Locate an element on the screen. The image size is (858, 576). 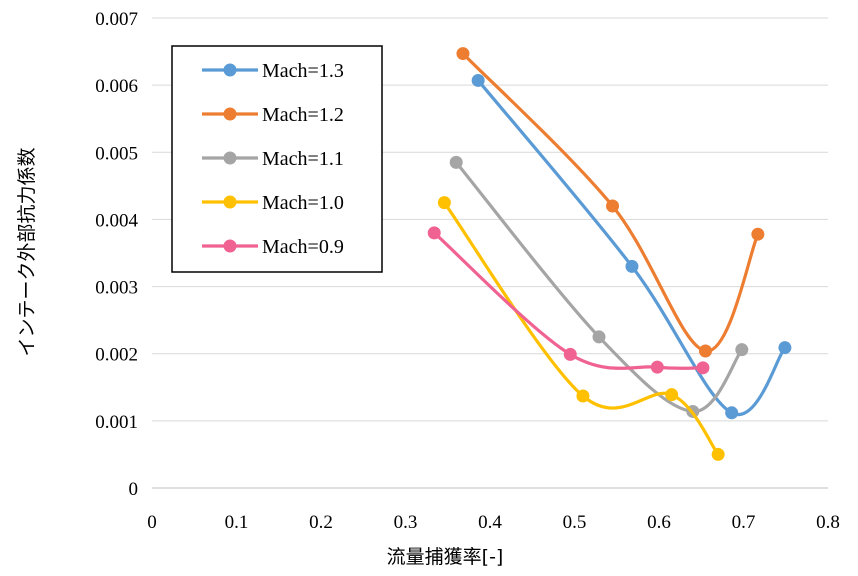
legend-label: Mach=1.2 is located at coordinates (303, 115).